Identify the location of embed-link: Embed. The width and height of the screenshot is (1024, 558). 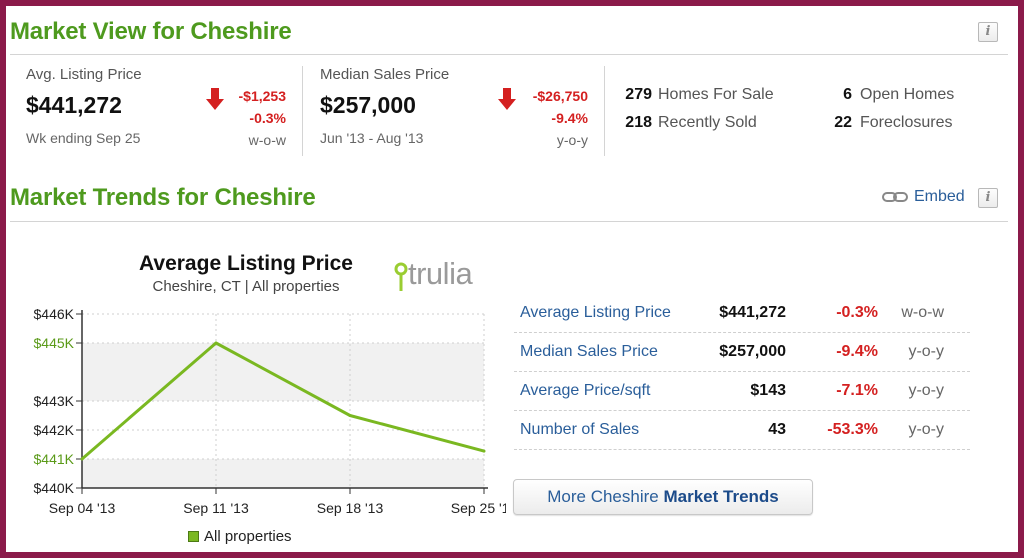
(923, 197).